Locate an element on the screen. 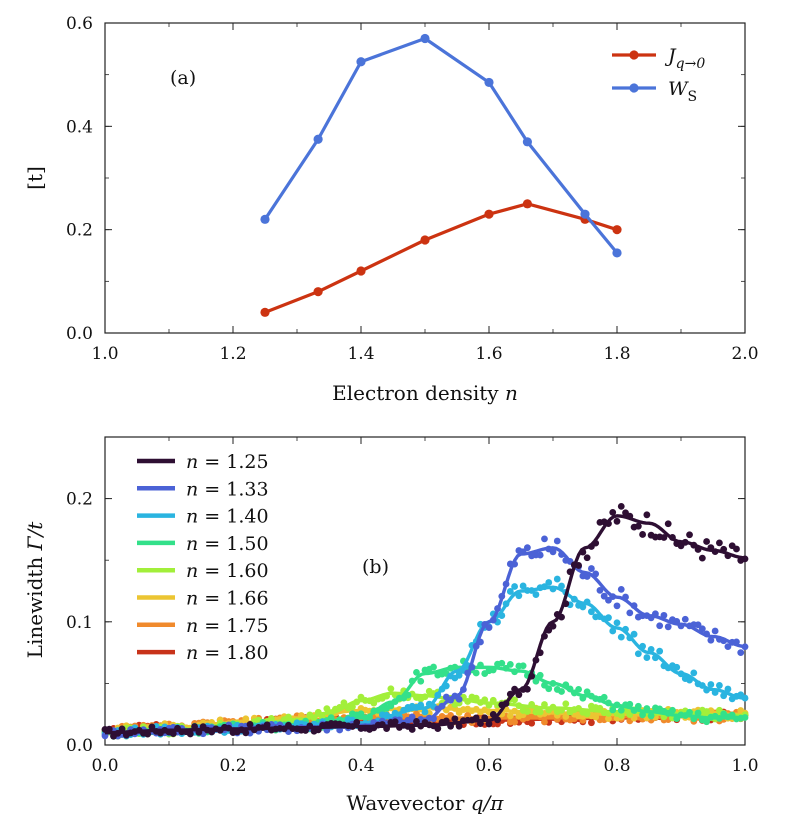  x-axis-label-a: Electron density n is located at coordinates (425, 393).